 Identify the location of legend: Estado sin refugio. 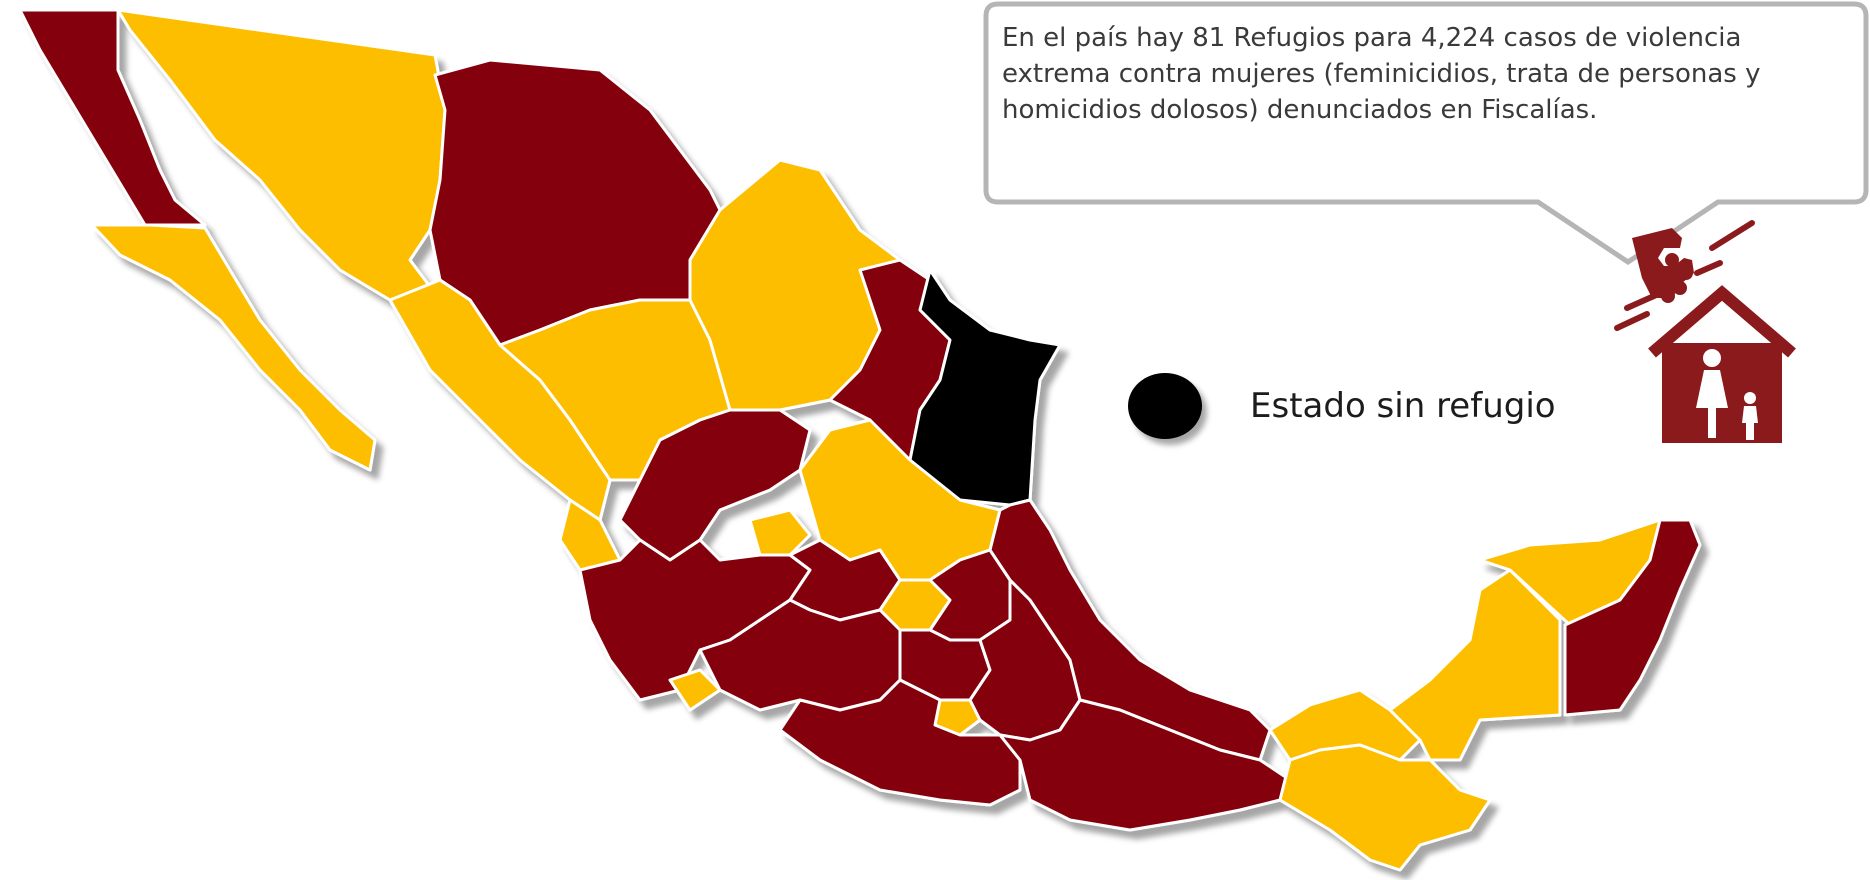
(1342, 406).